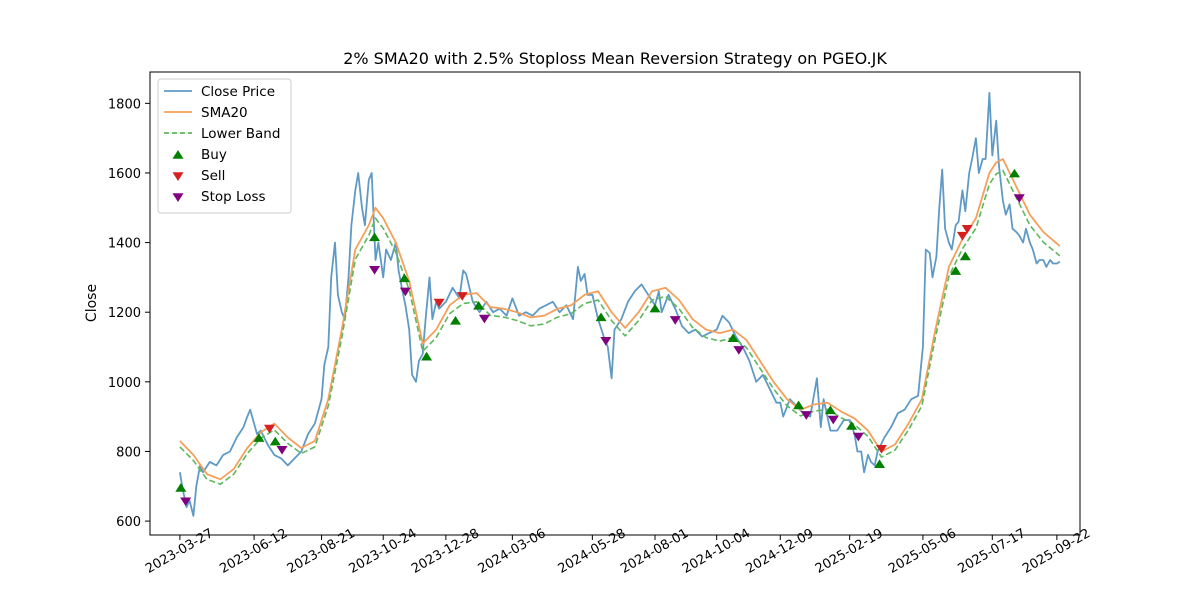 This screenshot has width=1200, height=600. Describe the element at coordinates (178, 197) in the screenshot. I see `legend-swatch-stop-loss` at that location.